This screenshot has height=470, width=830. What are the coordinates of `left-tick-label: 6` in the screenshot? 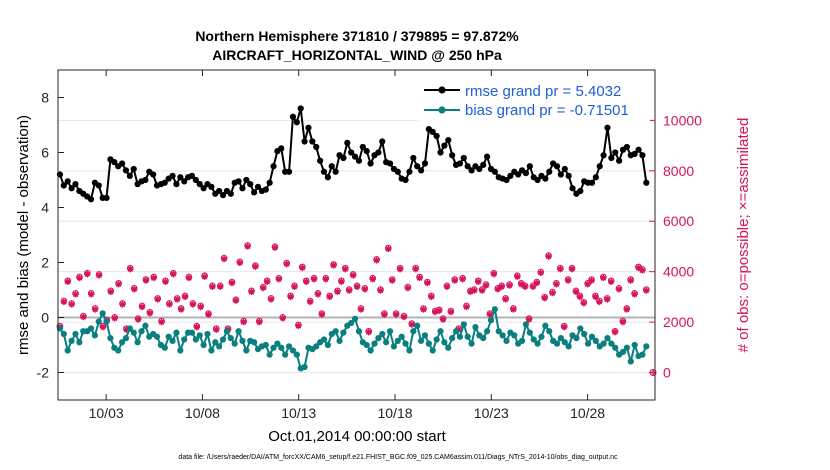 It's located at (45, 153).